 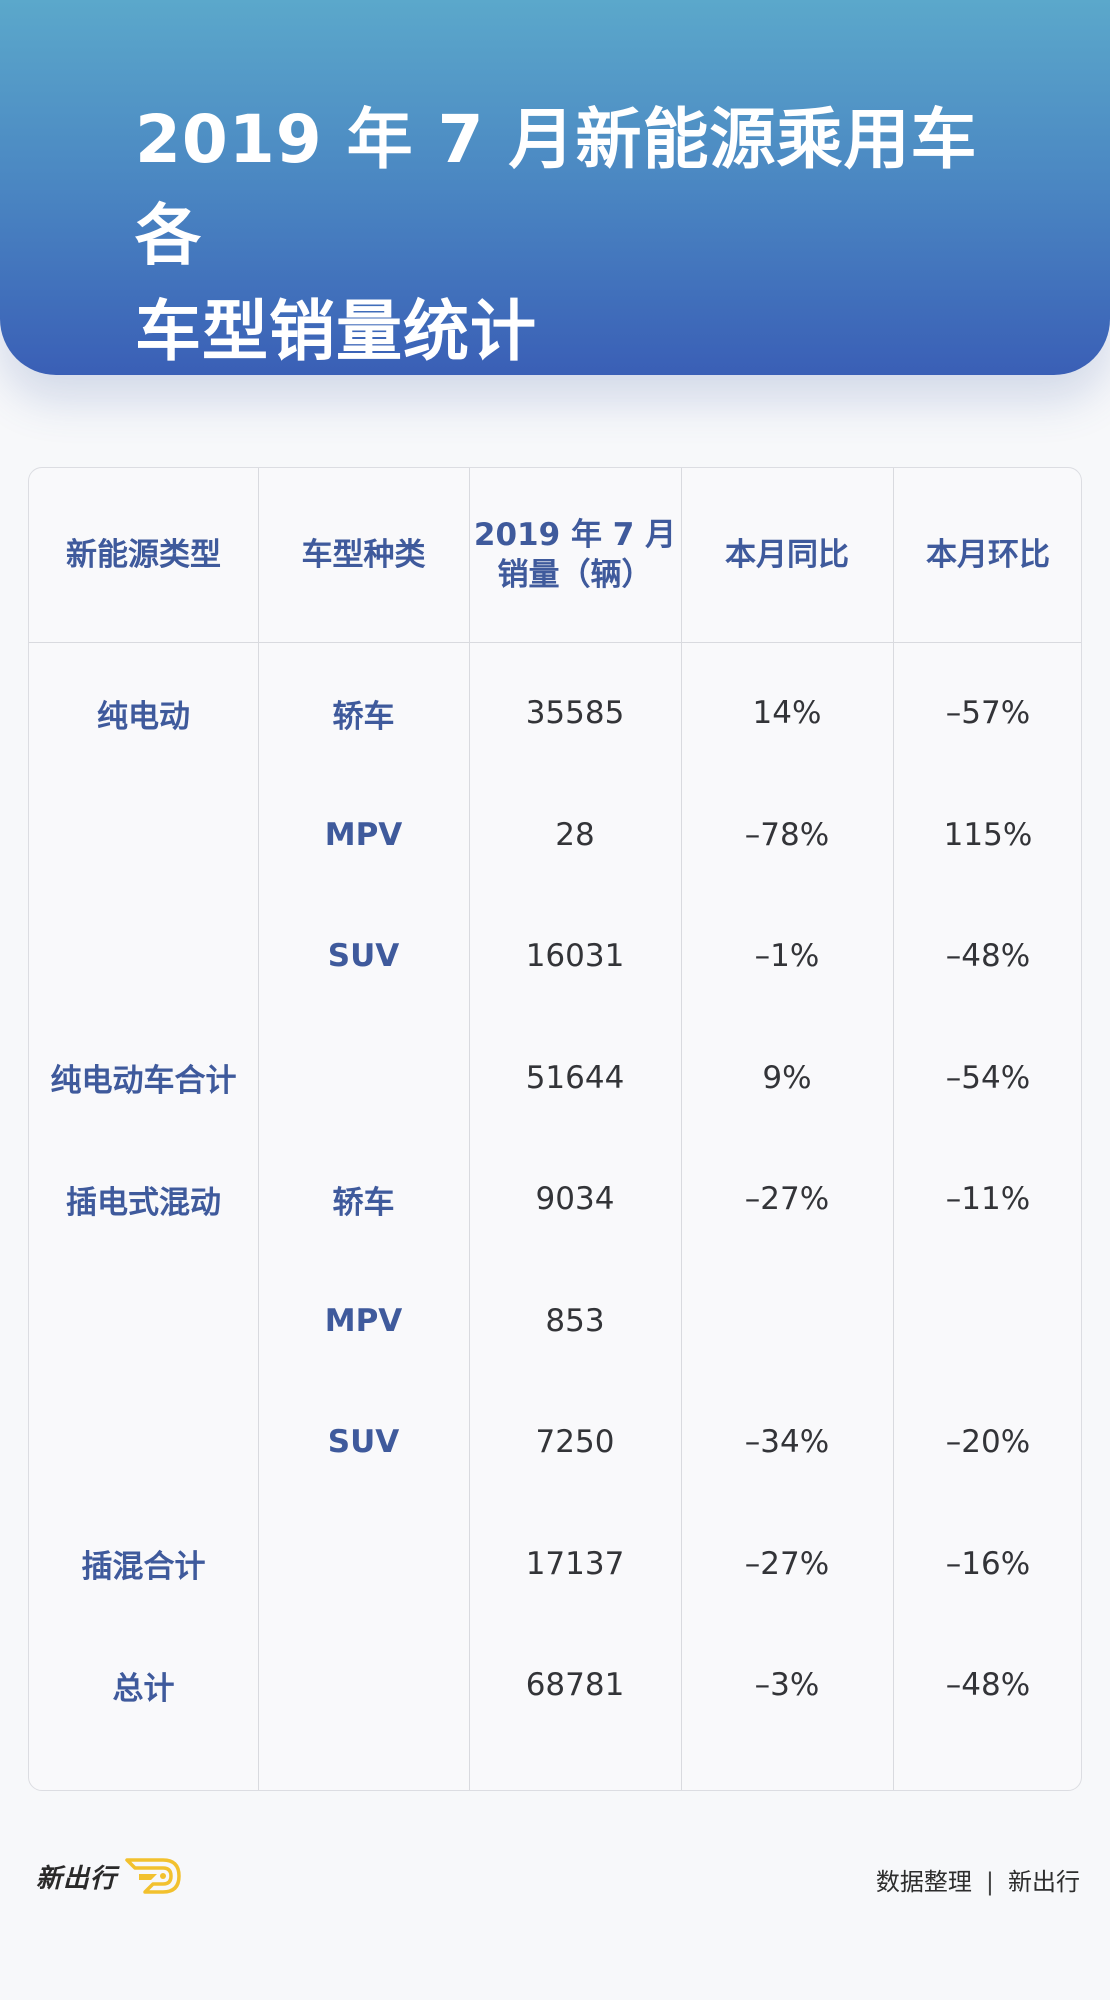 I want to click on mom-cell: –11%, so click(x=988, y=1199).